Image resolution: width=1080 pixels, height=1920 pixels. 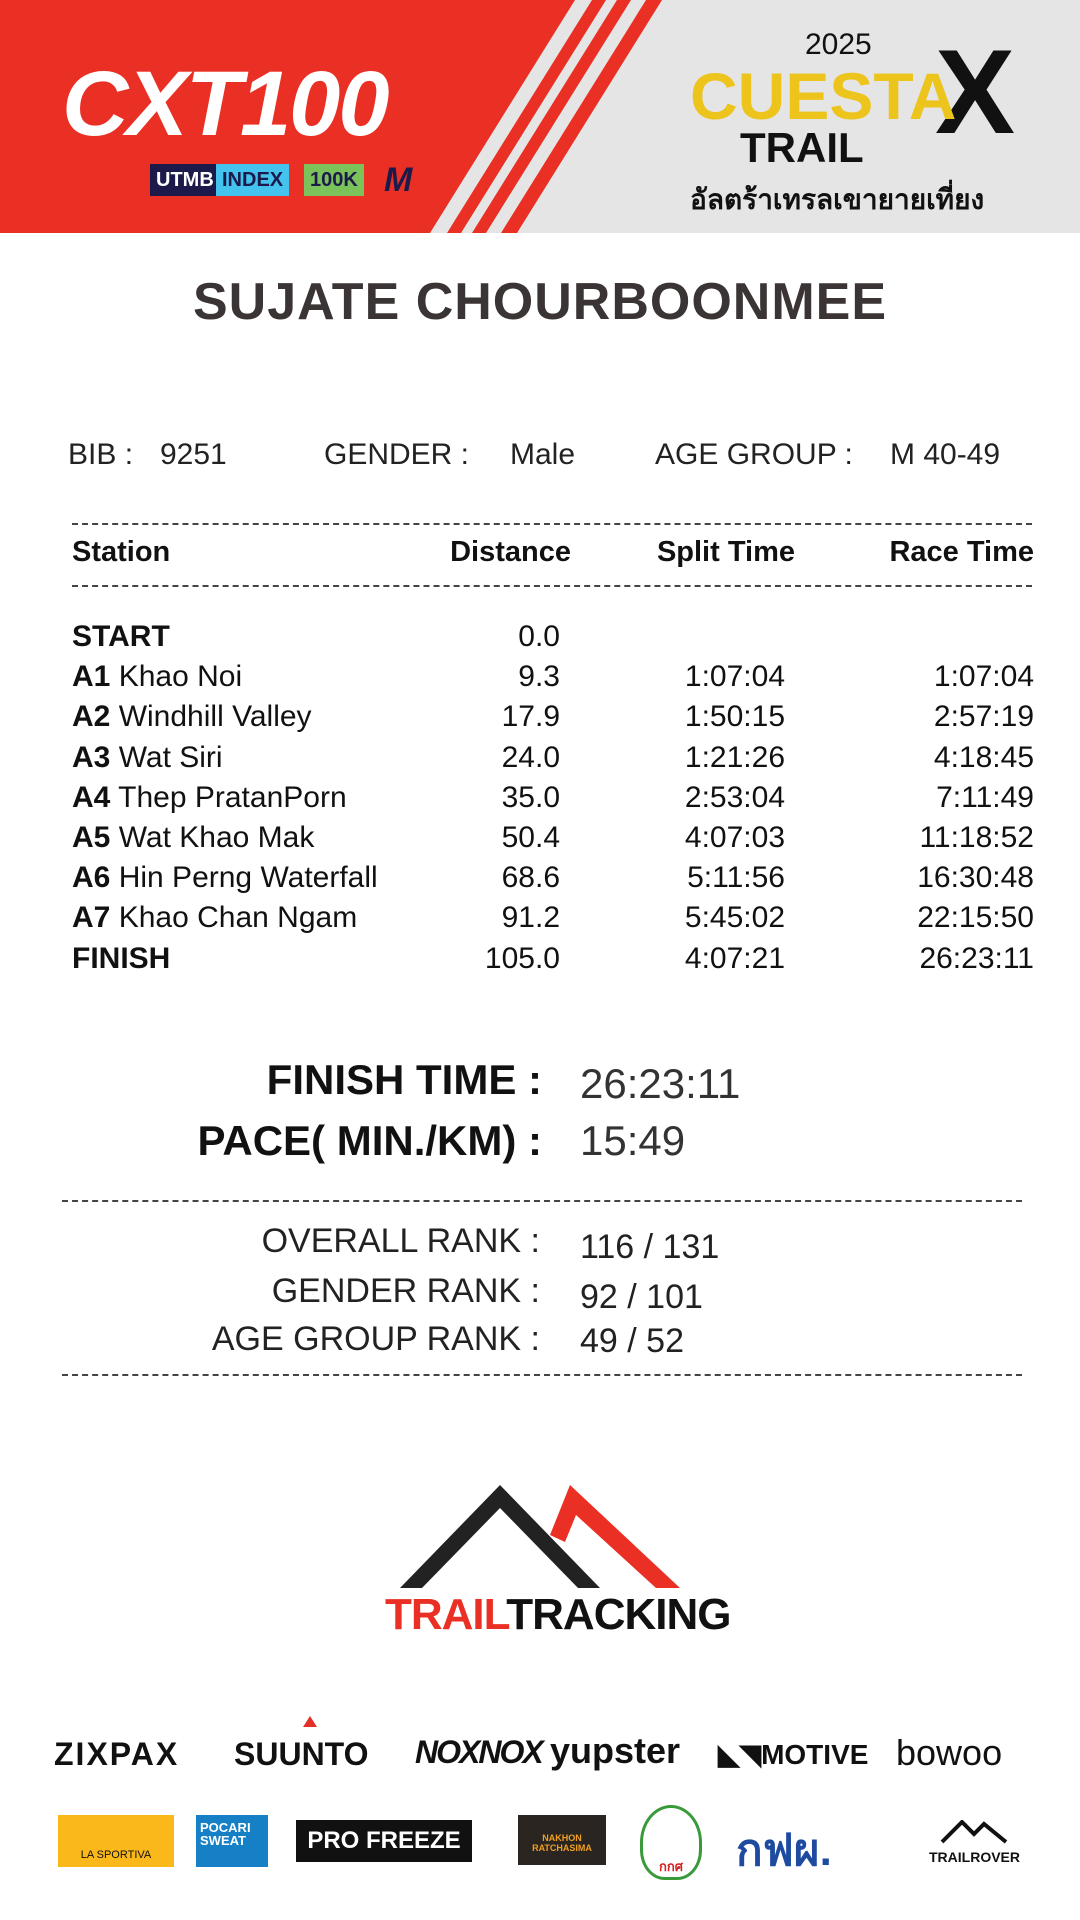 What do you see at coordinates (369, 1140) in the screenshot?
I see `pace-label: PACE( MIN./KM) :` at bounding box center [369, 1140].